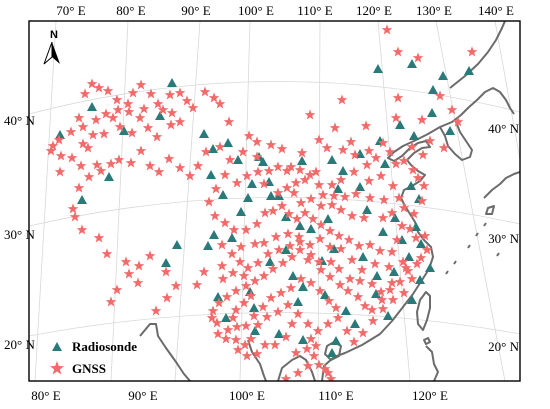 The image size is (550, 409). What do you see at coordinates (19, 344) in the screenshot?
I see `left-lat-label: 20° N` at bounding box center [19, 344].